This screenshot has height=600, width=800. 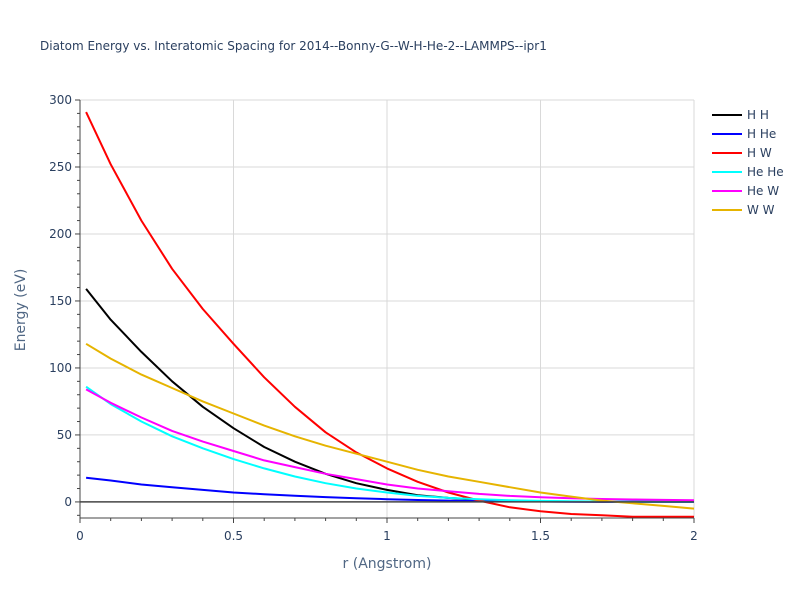 I want to click on legend-label: H W, so click(x=759, y=153).